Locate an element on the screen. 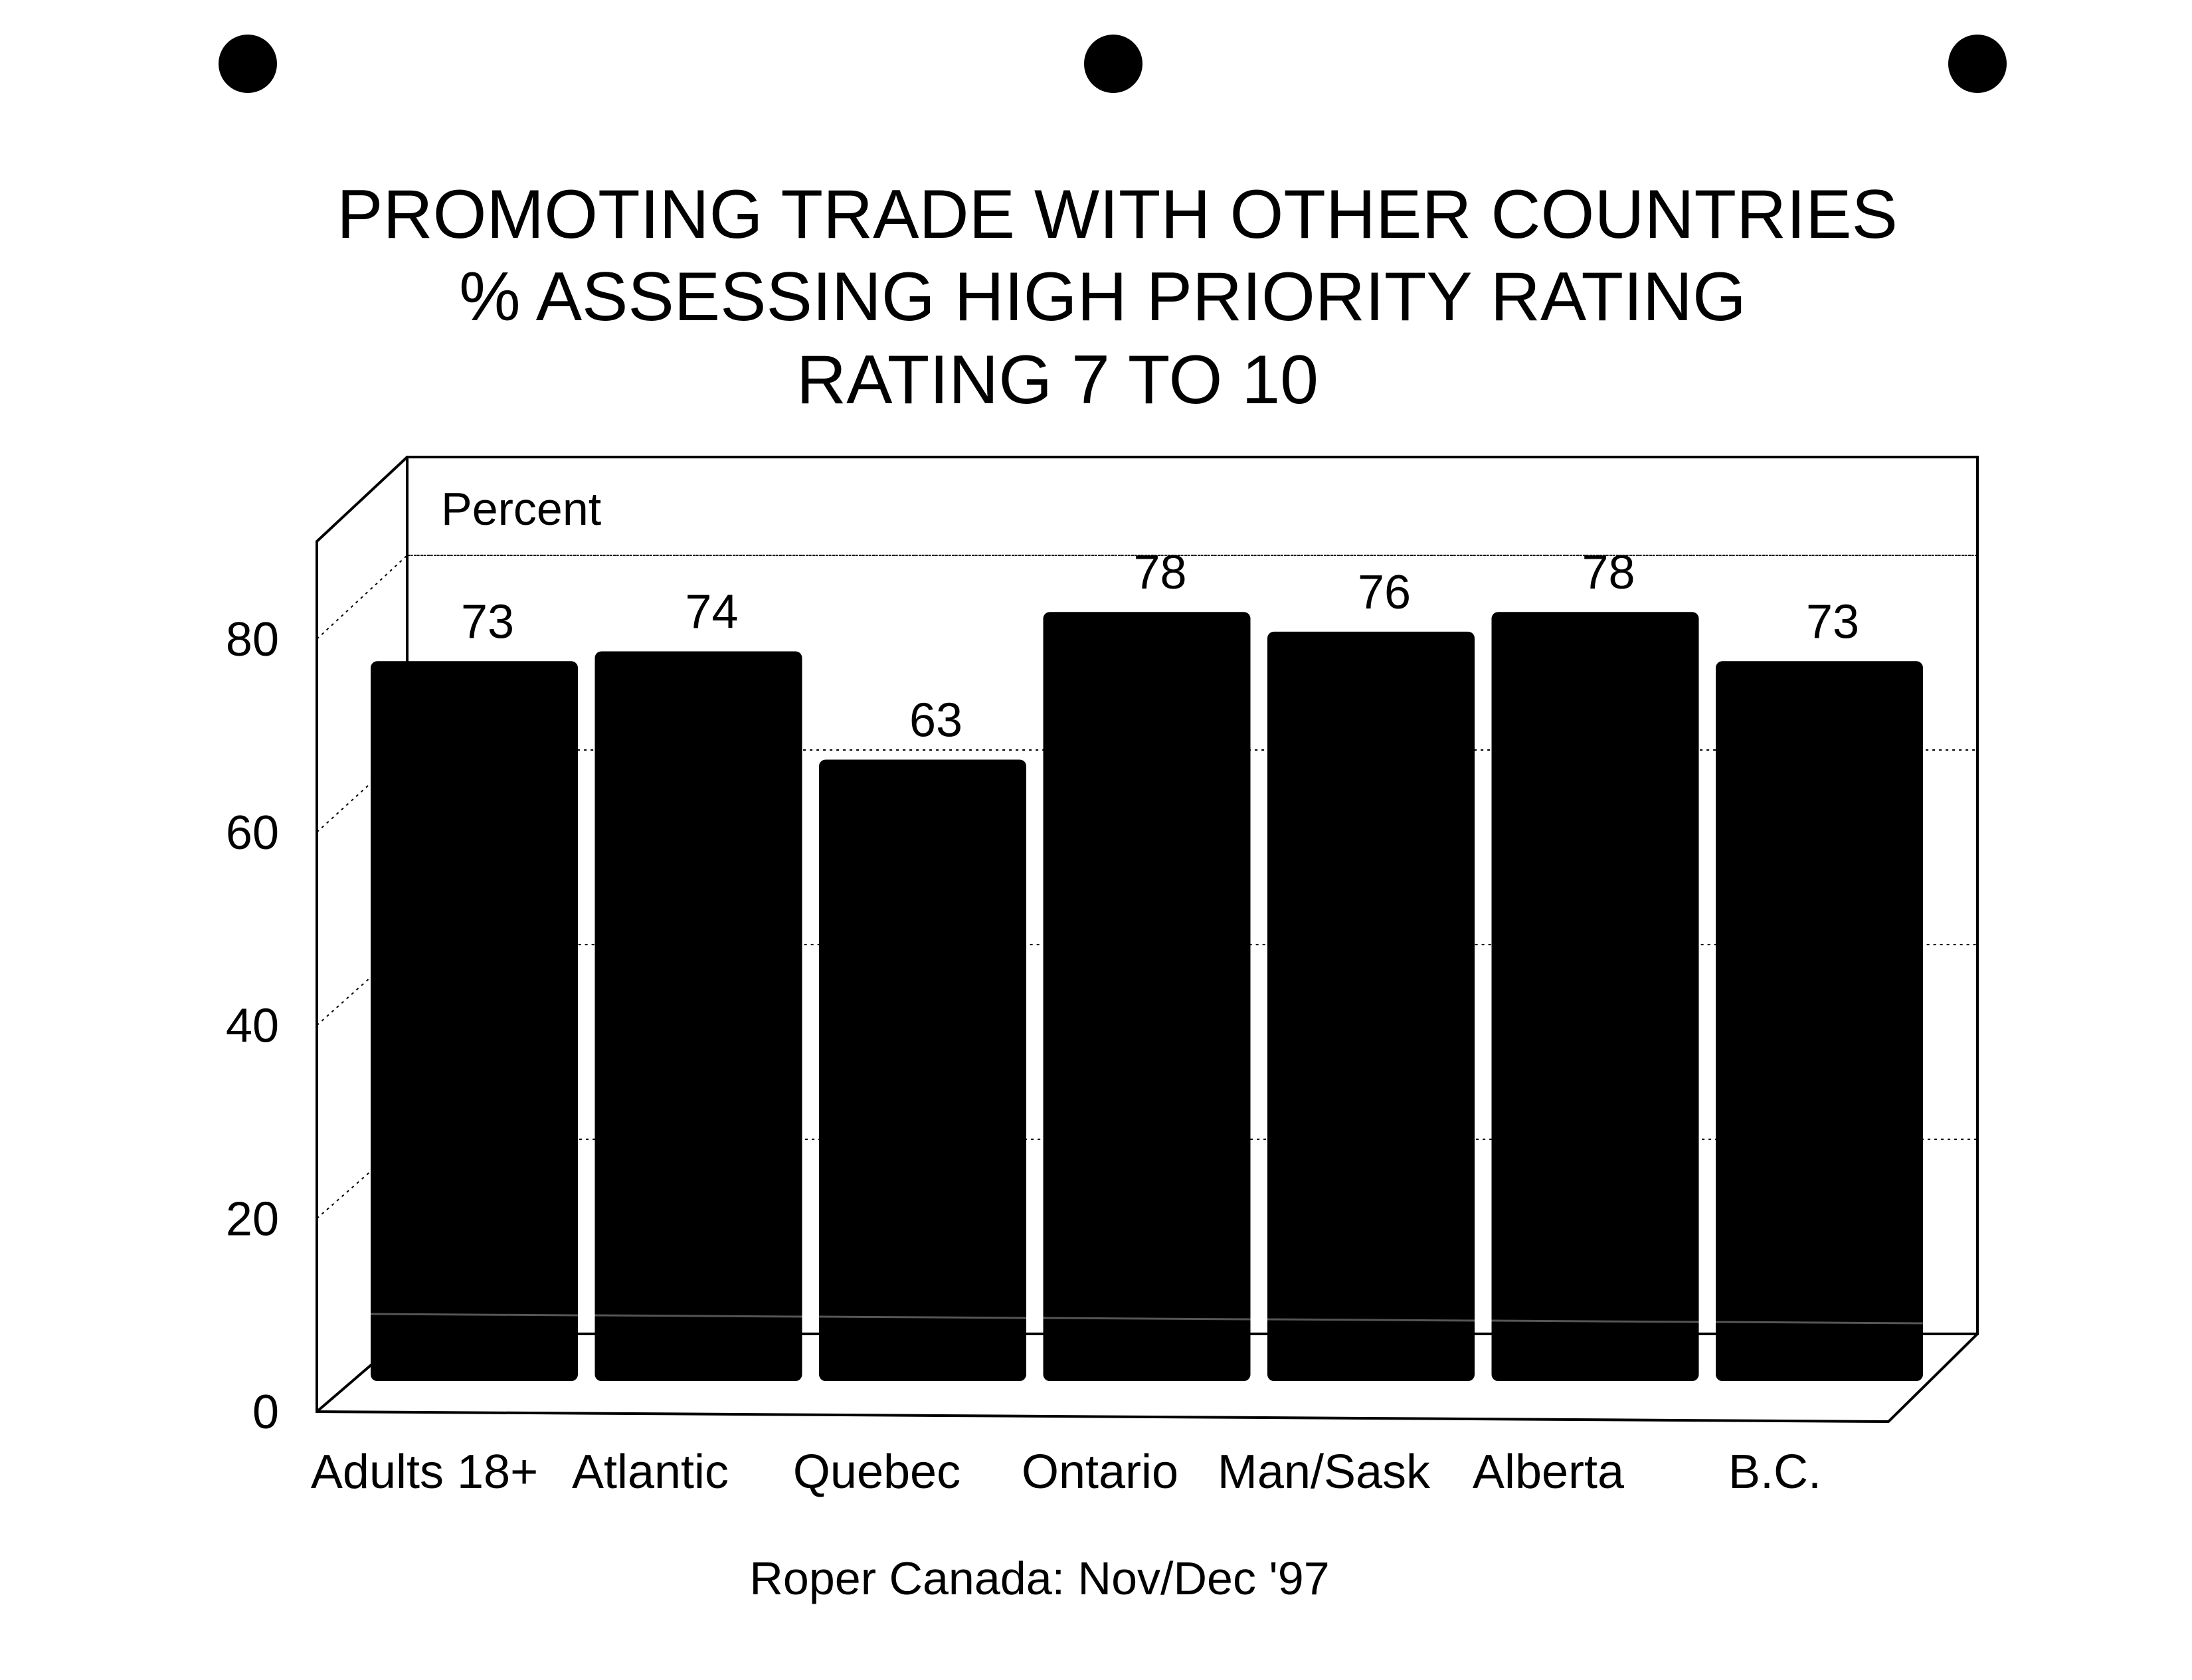  y-tick-label: 80 is located at coordinates (252, 639).